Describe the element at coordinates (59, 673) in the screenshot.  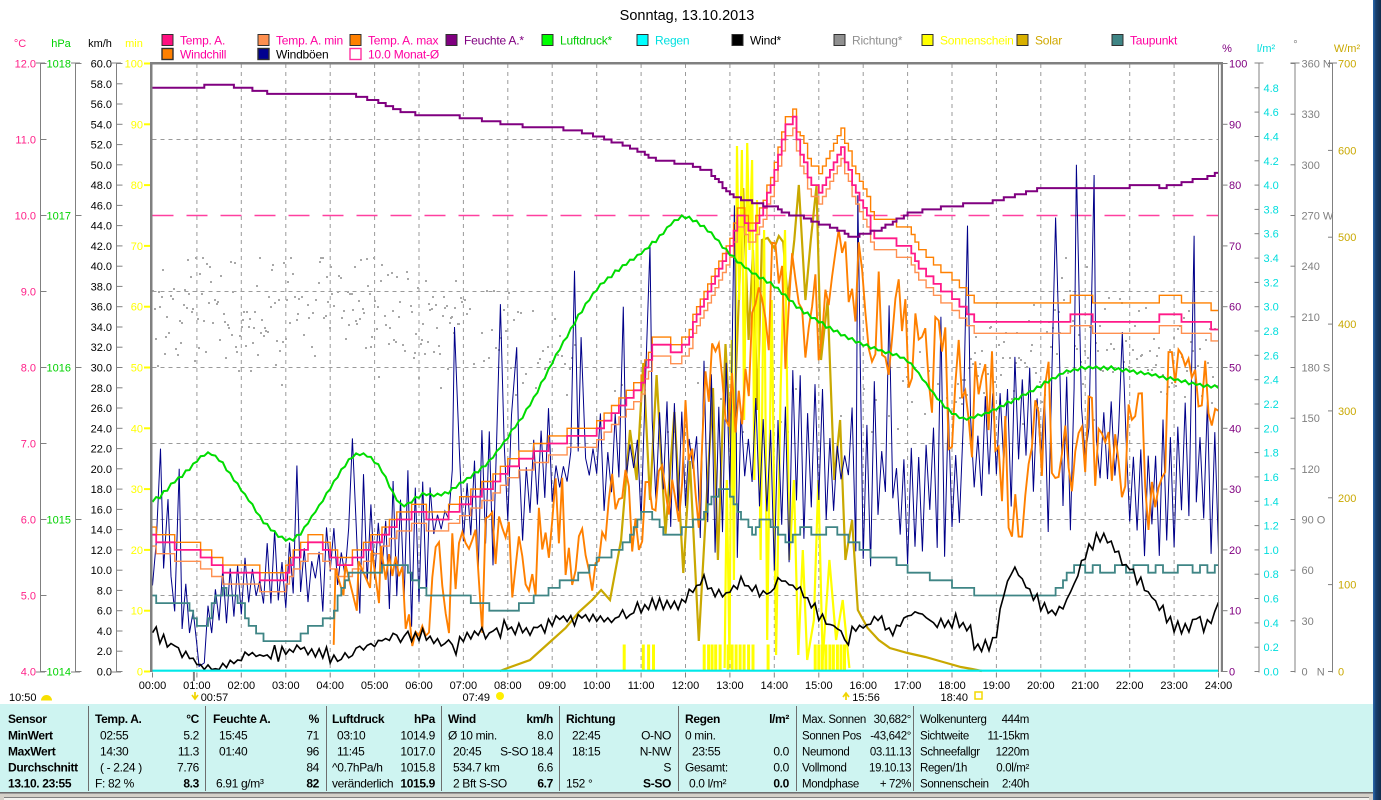
I see `svg-text: 1014` at that location.